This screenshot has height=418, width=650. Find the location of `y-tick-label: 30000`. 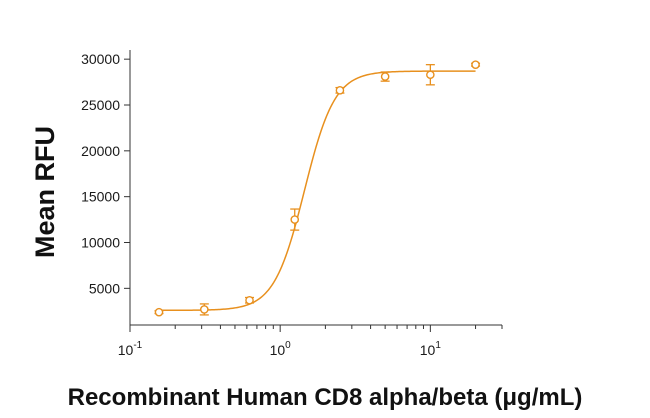

y-tick-label: 30000 is located at coordinates (100, 59).